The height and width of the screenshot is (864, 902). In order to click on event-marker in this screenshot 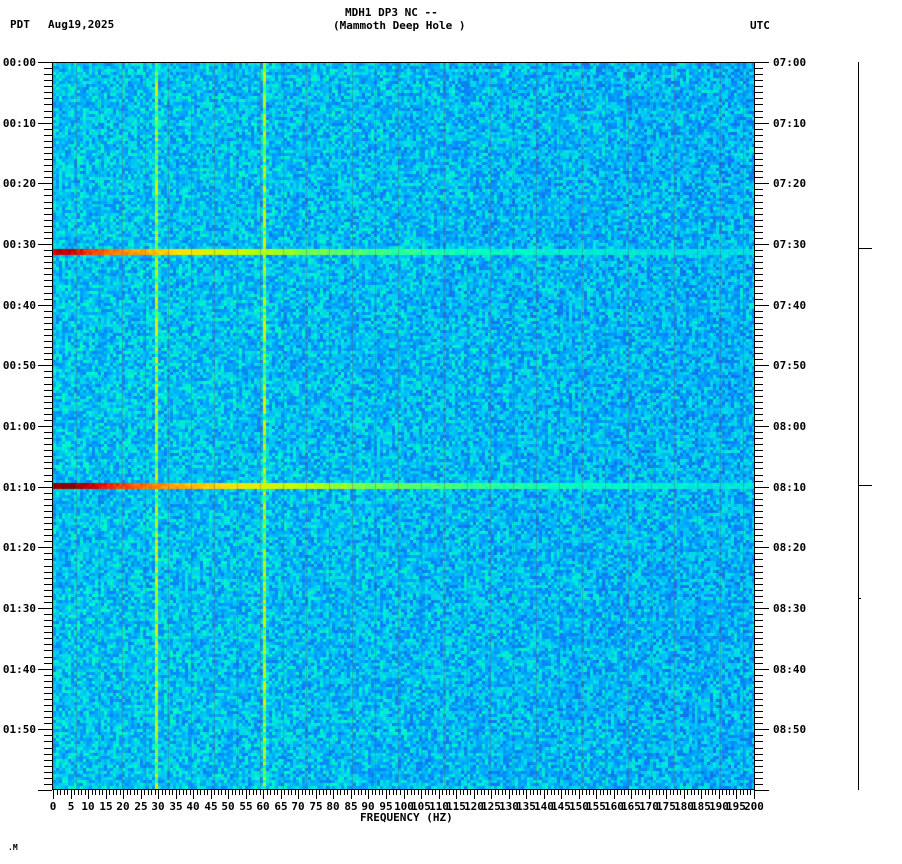, I will do `click(865, 248)`.